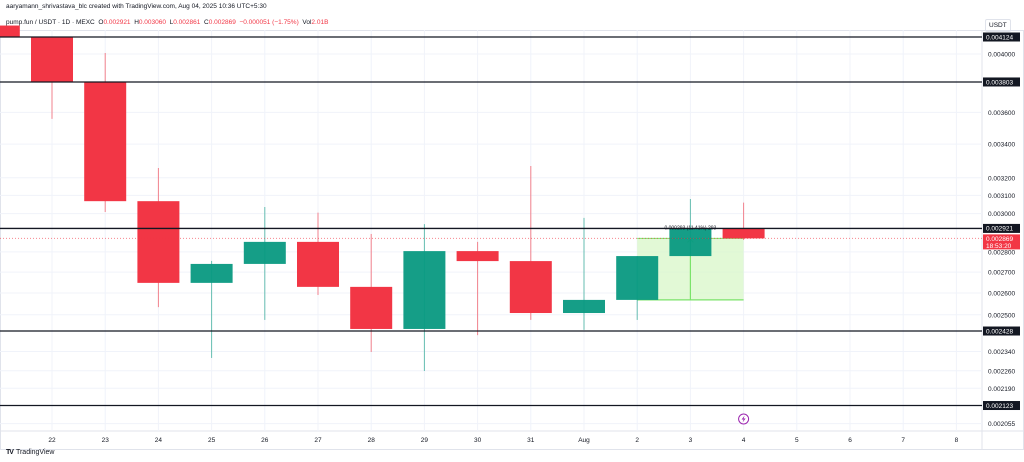 The image size is (1024, 462). What do you see at coordinates (1001, 352) in the screenshot?
I see `price-tick-label: 0.002340` at bounding box center [1001, 352].